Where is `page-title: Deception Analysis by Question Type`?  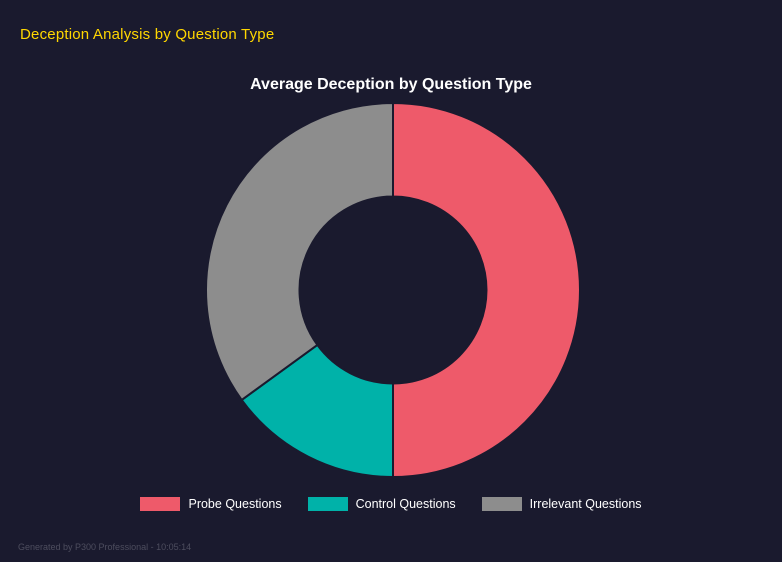
page-title: Deception Analysis by Question Type is located at coordinates (147, 34).